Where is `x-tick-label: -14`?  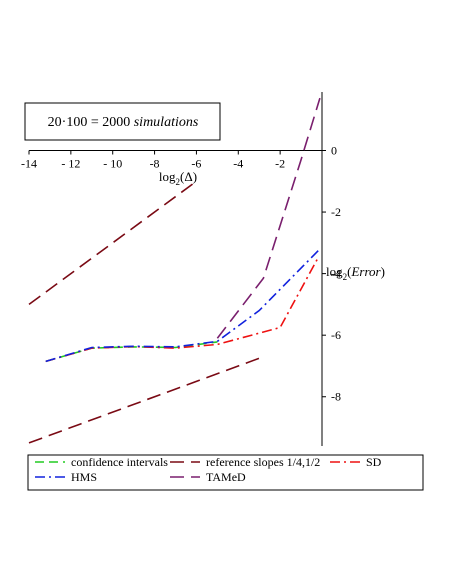 x-tick-label: -14 is located at coordinates (29, 163).